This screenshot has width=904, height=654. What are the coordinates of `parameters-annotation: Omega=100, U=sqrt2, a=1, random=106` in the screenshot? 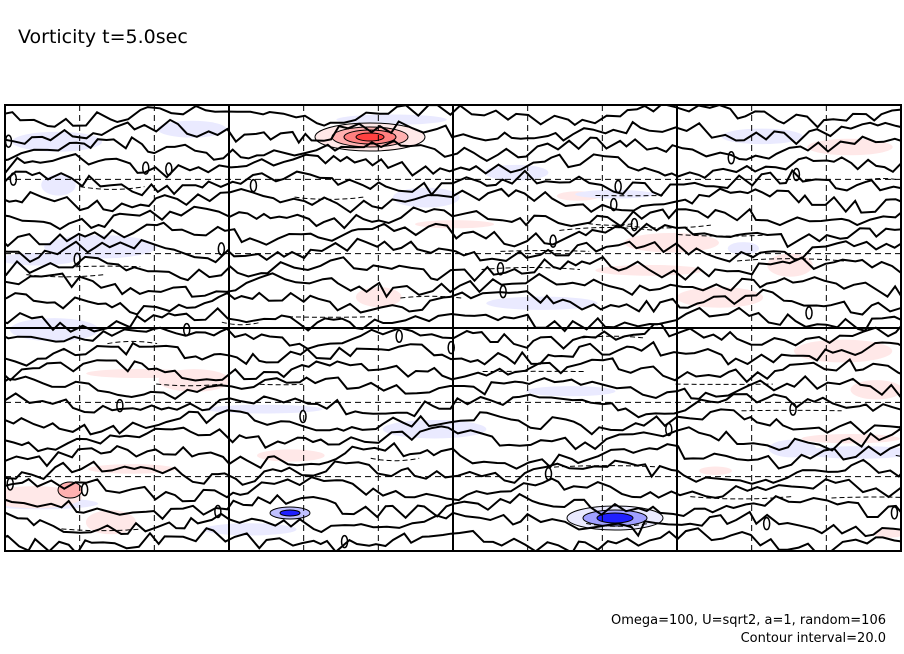 It's located at (748, 620).